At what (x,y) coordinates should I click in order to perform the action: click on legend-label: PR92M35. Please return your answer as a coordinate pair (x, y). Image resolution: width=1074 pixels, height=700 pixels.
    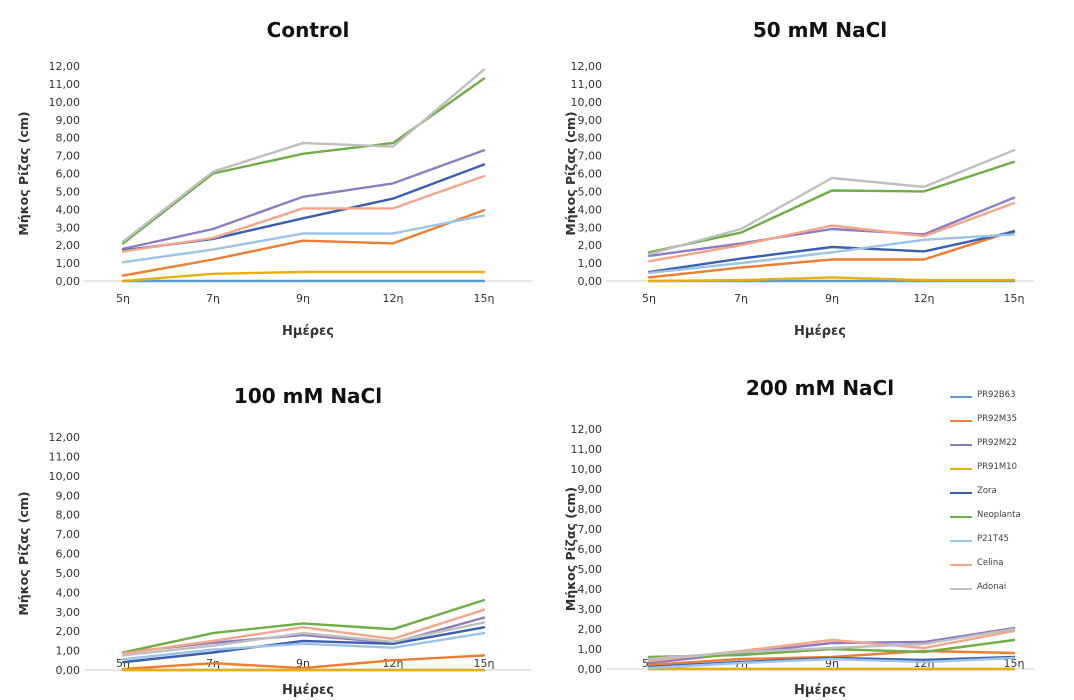
    Looking at the image, I should click on (997, 419).